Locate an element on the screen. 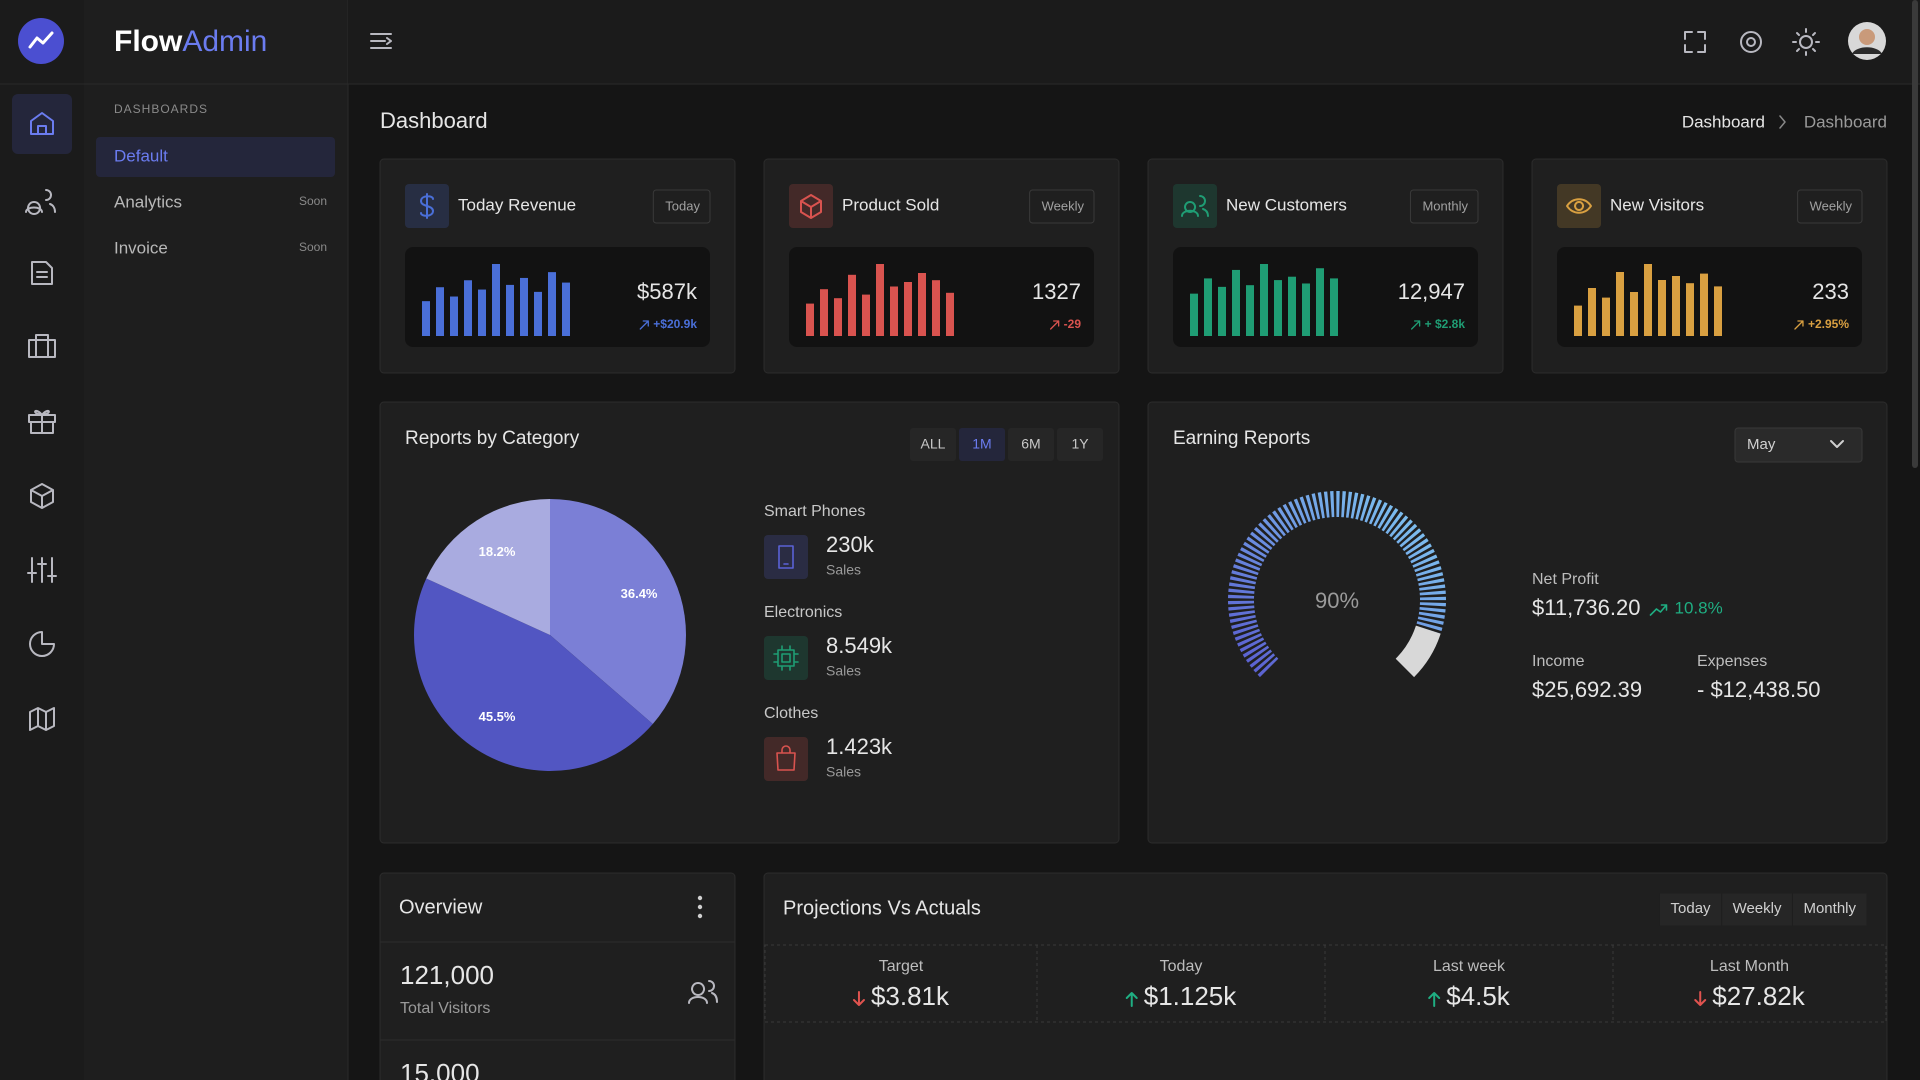 This screenshot has height=1080, width=1920. brand: FlowAdmin is located at coordinates (190, 41).